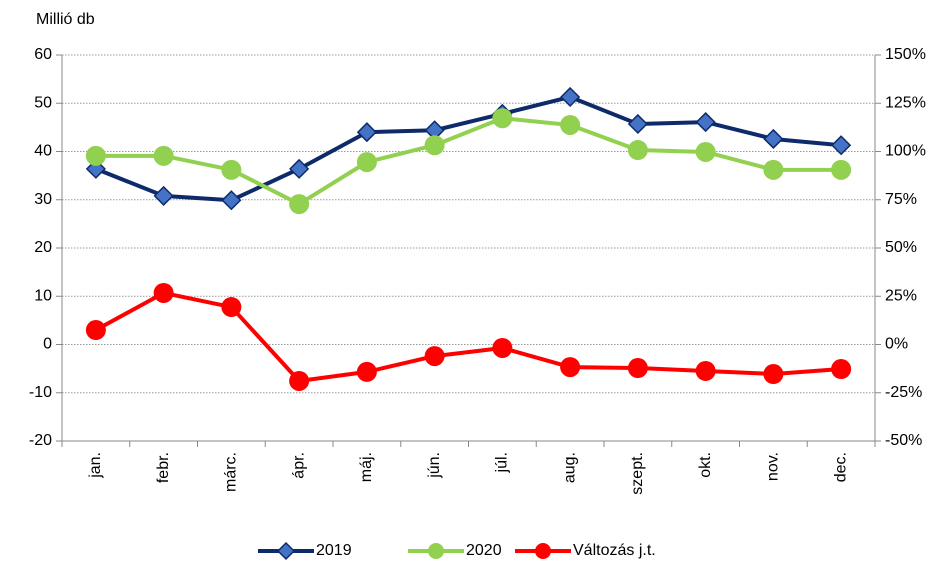 The height and width of the screenshot is (564, 950). What do you see at coordinates (773, 466) in the screenshot?
I see `x-tick-label: nov.` at bounding box center [773, 466].